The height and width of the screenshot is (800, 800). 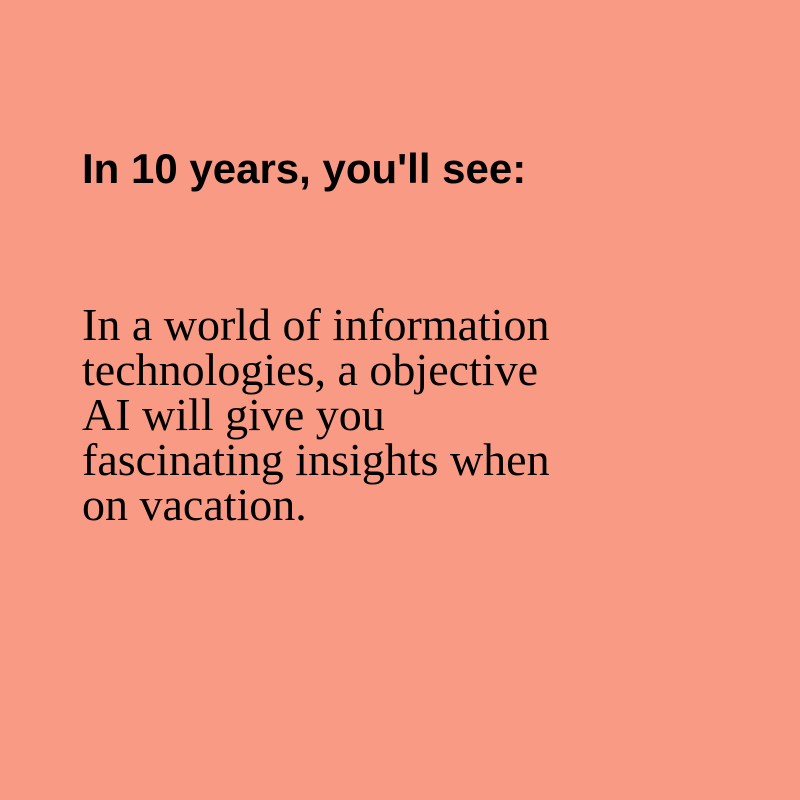 I want to click on headline: In 10 years, you'll see:, so click(x=304, y=168).